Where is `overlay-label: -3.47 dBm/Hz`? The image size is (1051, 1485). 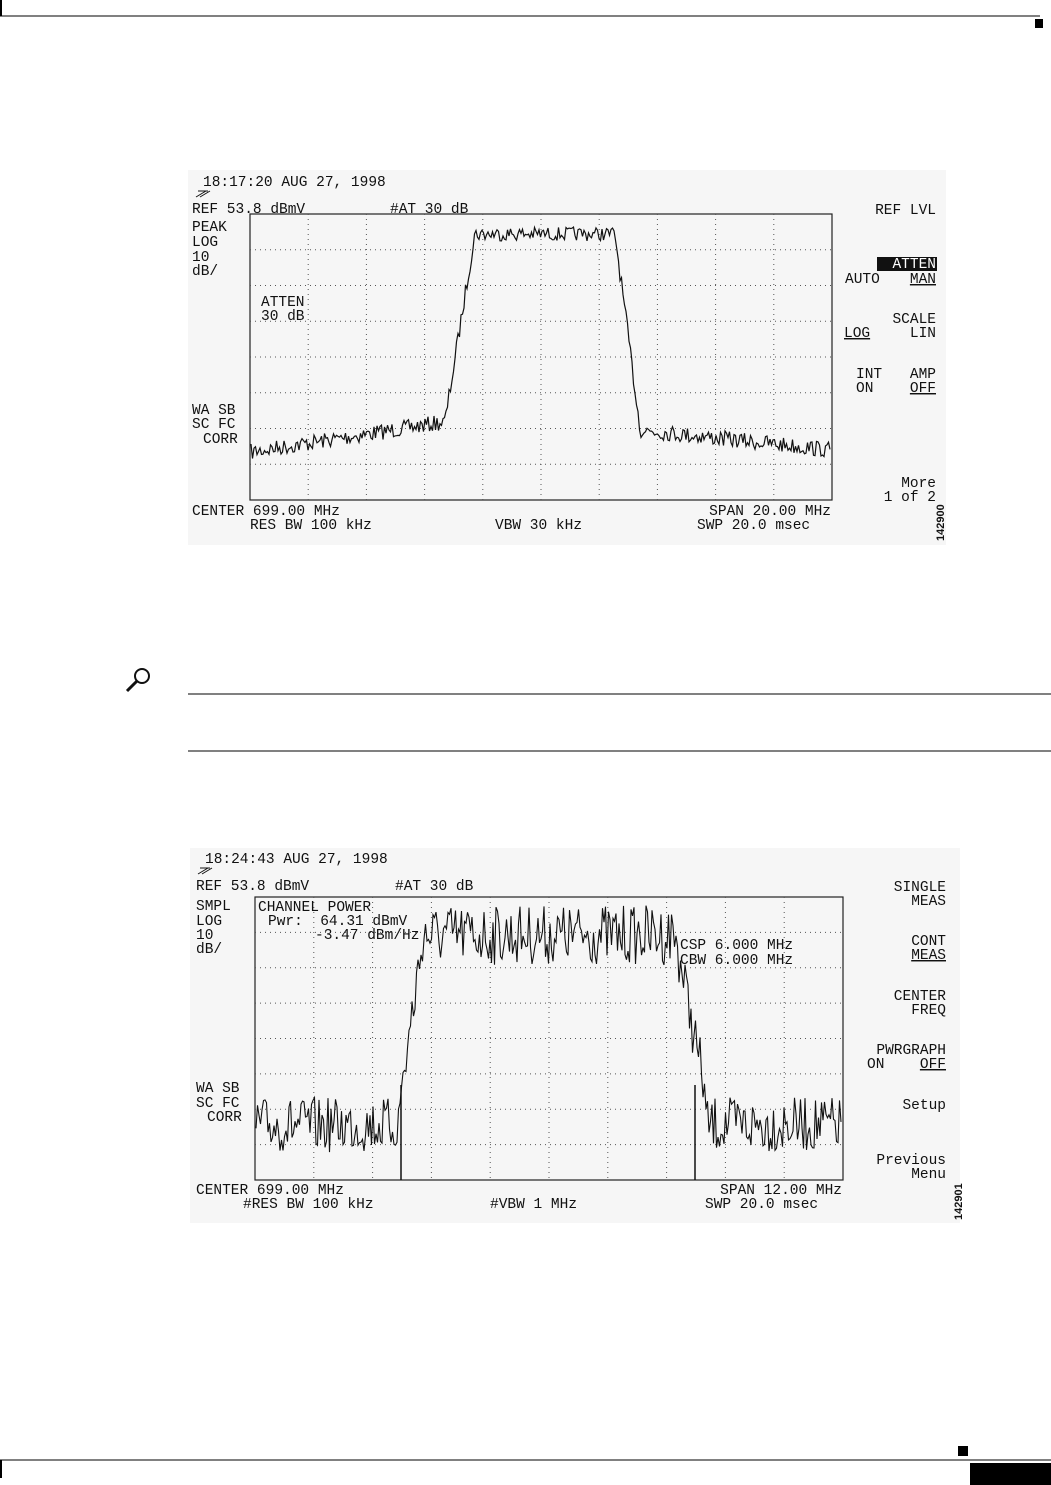 overlay-label: -3.47 dBm/Hz is located at coordinates (367, 936).